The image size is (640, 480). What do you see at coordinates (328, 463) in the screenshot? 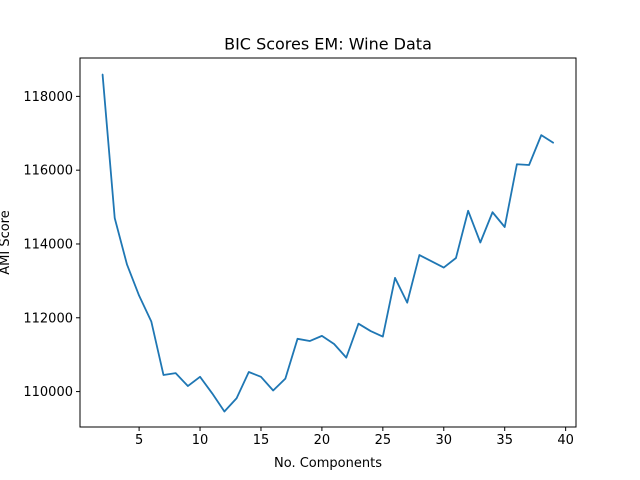
I see `x-axis-label: No. Components` at bounding box center [328, 463].